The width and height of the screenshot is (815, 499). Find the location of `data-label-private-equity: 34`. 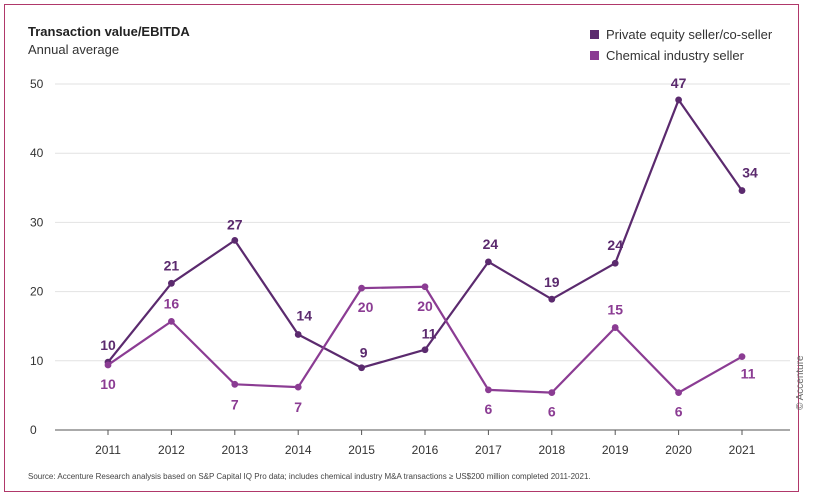

data-label-private-equity: 34 is located at coordinates (750, 173).